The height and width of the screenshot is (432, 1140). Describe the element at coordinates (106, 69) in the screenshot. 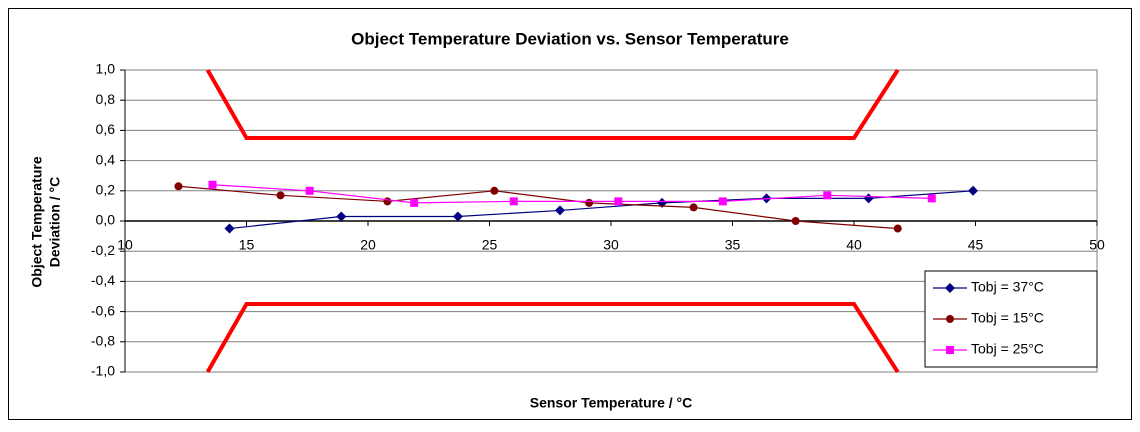

I see `y-tick-label: 1,0` at that location.